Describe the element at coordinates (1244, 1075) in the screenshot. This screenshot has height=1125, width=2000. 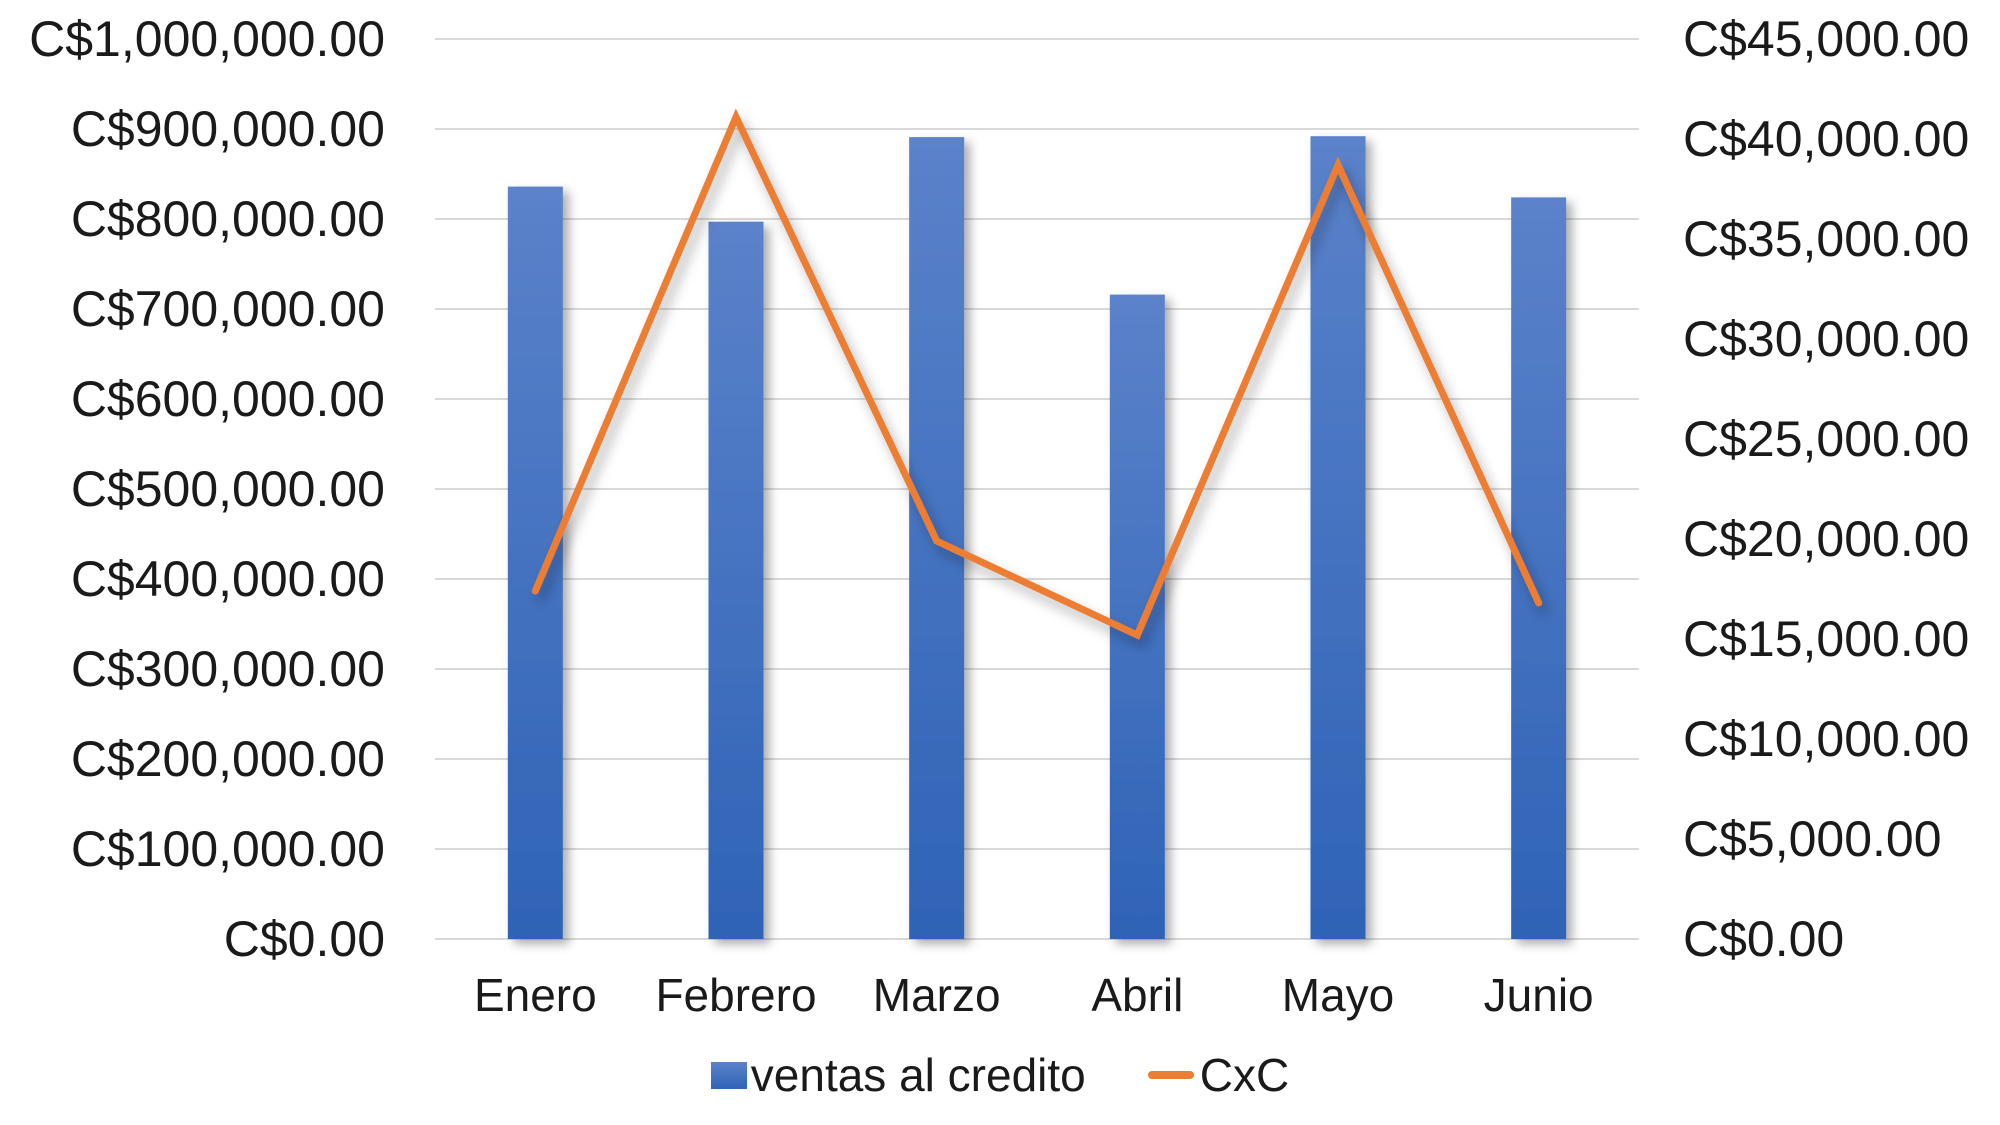
I see `legend-label-cxc: CxC` at that location.